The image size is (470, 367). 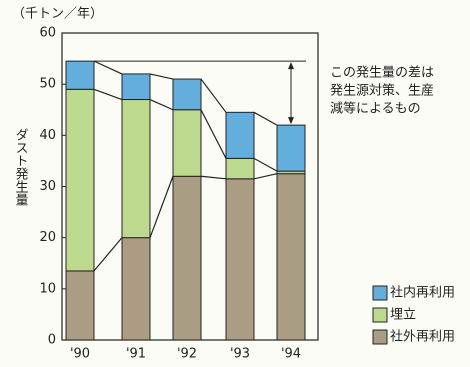 I want to click on annotation: 減等によるもの, so click(x=375, y=109).